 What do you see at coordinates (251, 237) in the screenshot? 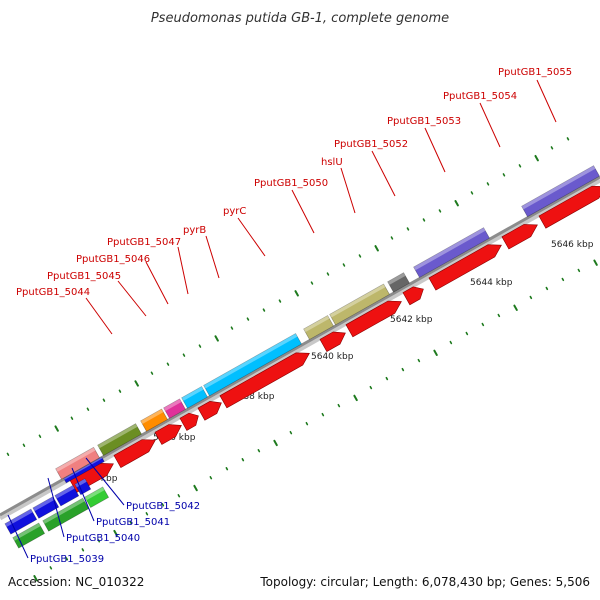
I see `leader-line-pyrC` at bounding box center [251, 237].